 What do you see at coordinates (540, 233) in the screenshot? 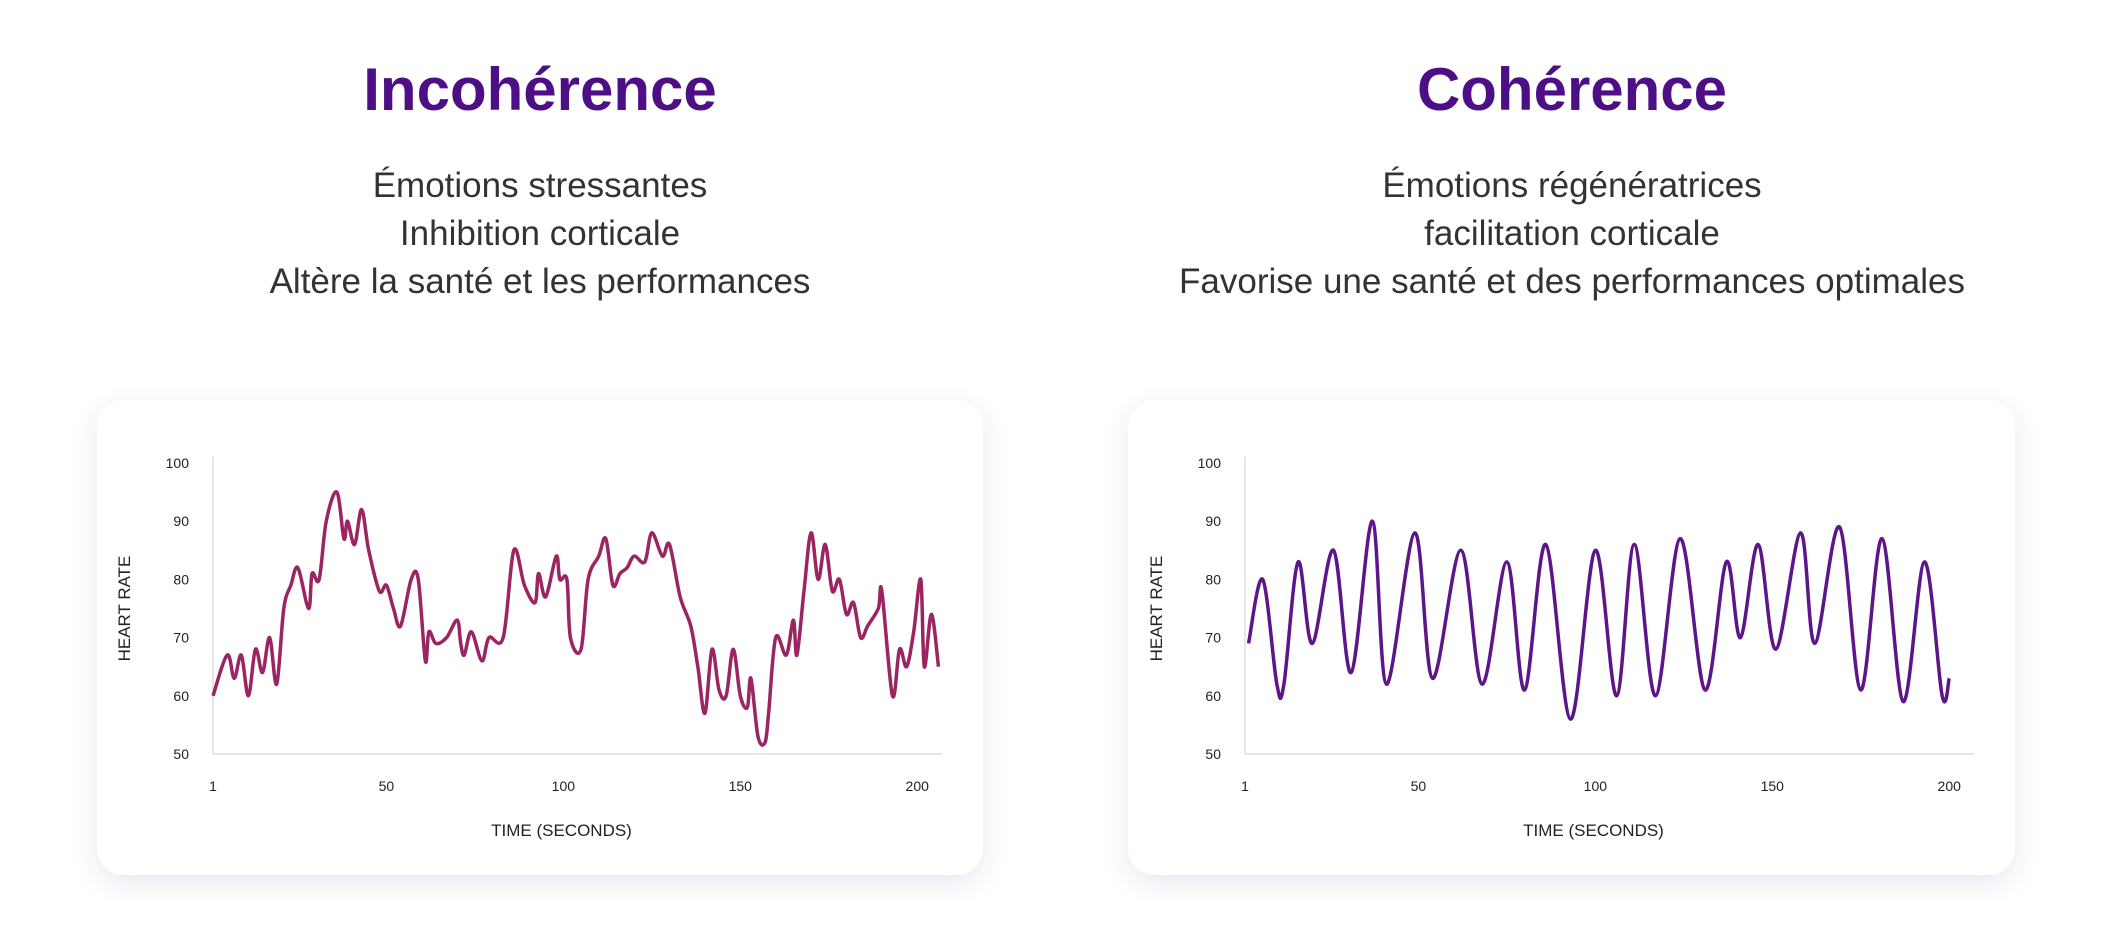
I see `panel-subtitle: Inhibition corticale` at bounding box center [540, 233].